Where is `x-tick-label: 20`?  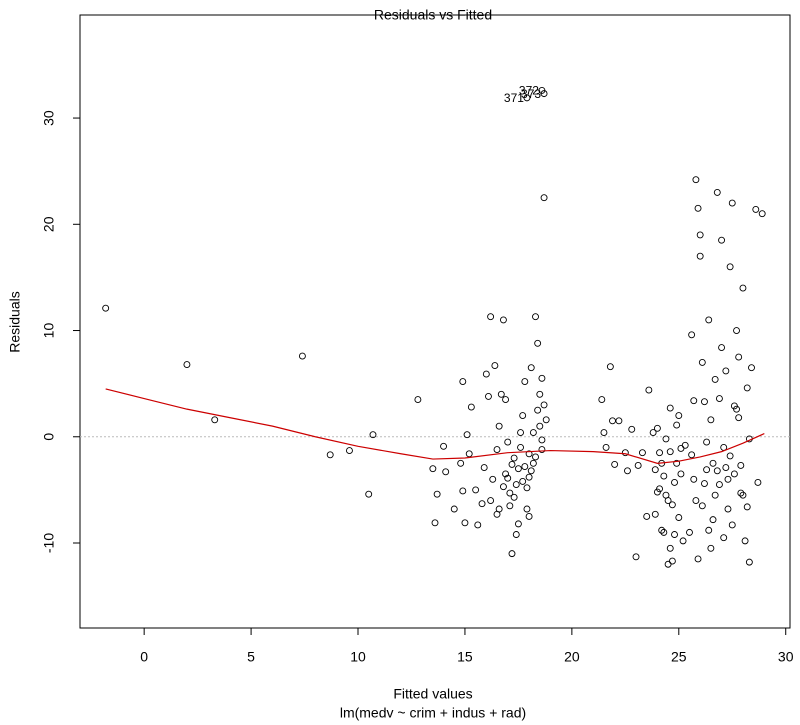 x-tick-label: 20 is located at coordinates (572, 657).